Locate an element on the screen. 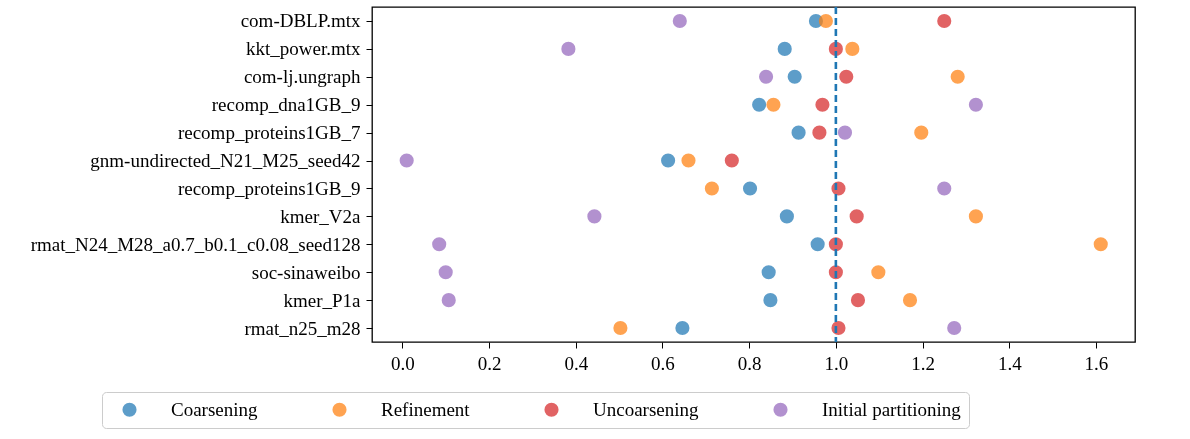 This screenshot has width=1190, height=439. y-tick-label: com-lj.ungraph is located at coordinates (302, 77).